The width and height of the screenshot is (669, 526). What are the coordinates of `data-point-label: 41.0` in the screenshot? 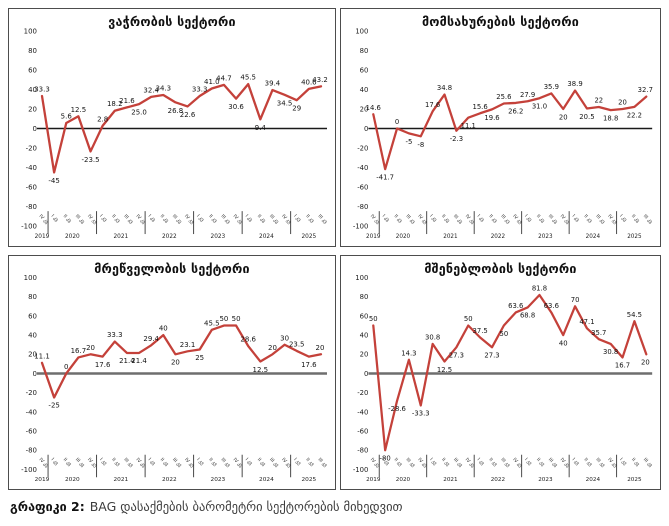 It's located at (212, 82).